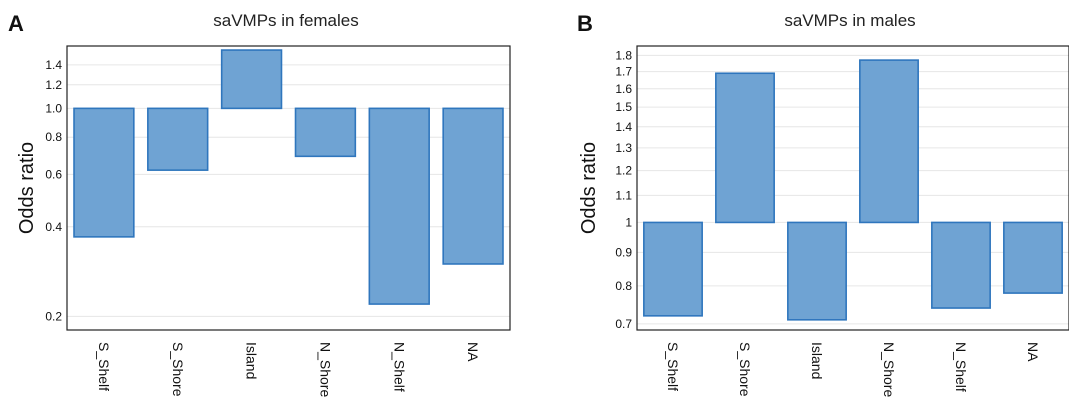 Image resolution: width=1069 pixels, height=407 pixels. I want to click on y-tick-label: 0.2, so click(53, 316).